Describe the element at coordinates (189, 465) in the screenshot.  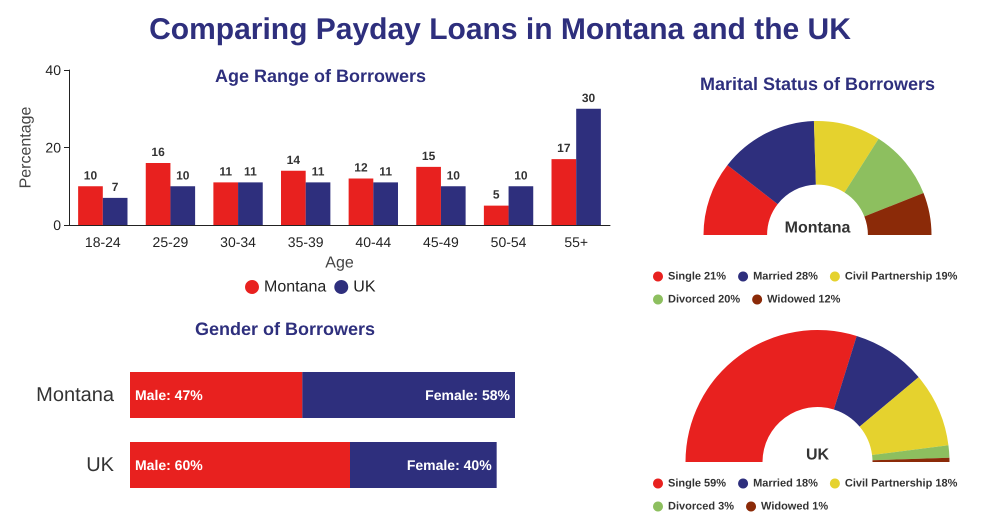
I see `data-label: 60%` at that location.